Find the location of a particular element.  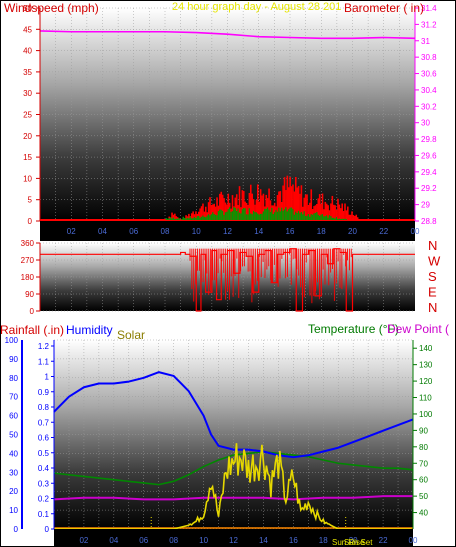

wind-y-tick-label: 25 is located at coordinates (27, 115).